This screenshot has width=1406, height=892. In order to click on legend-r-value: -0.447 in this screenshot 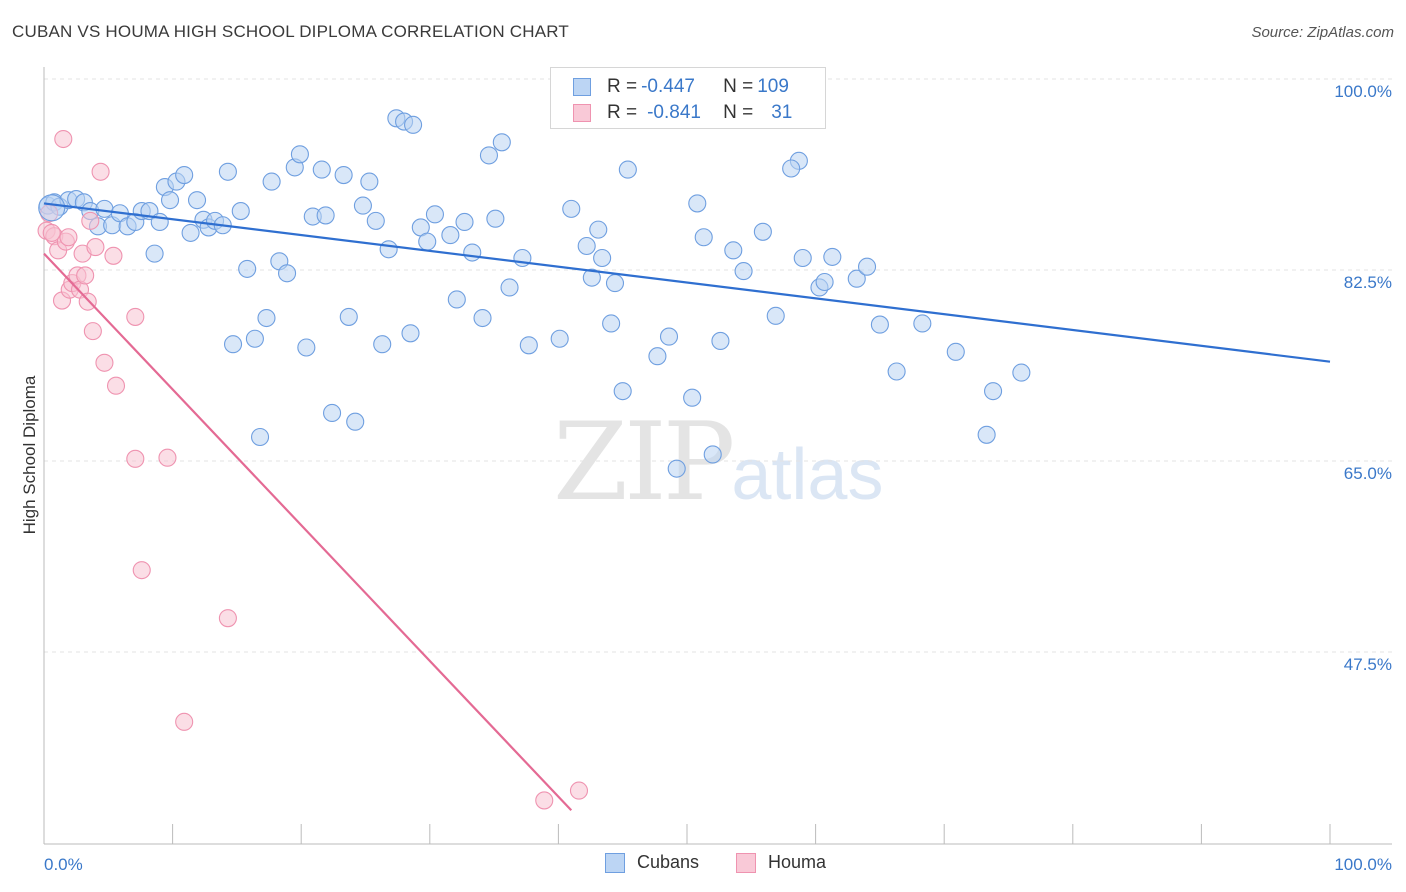, I will do `click(668, 86)`.